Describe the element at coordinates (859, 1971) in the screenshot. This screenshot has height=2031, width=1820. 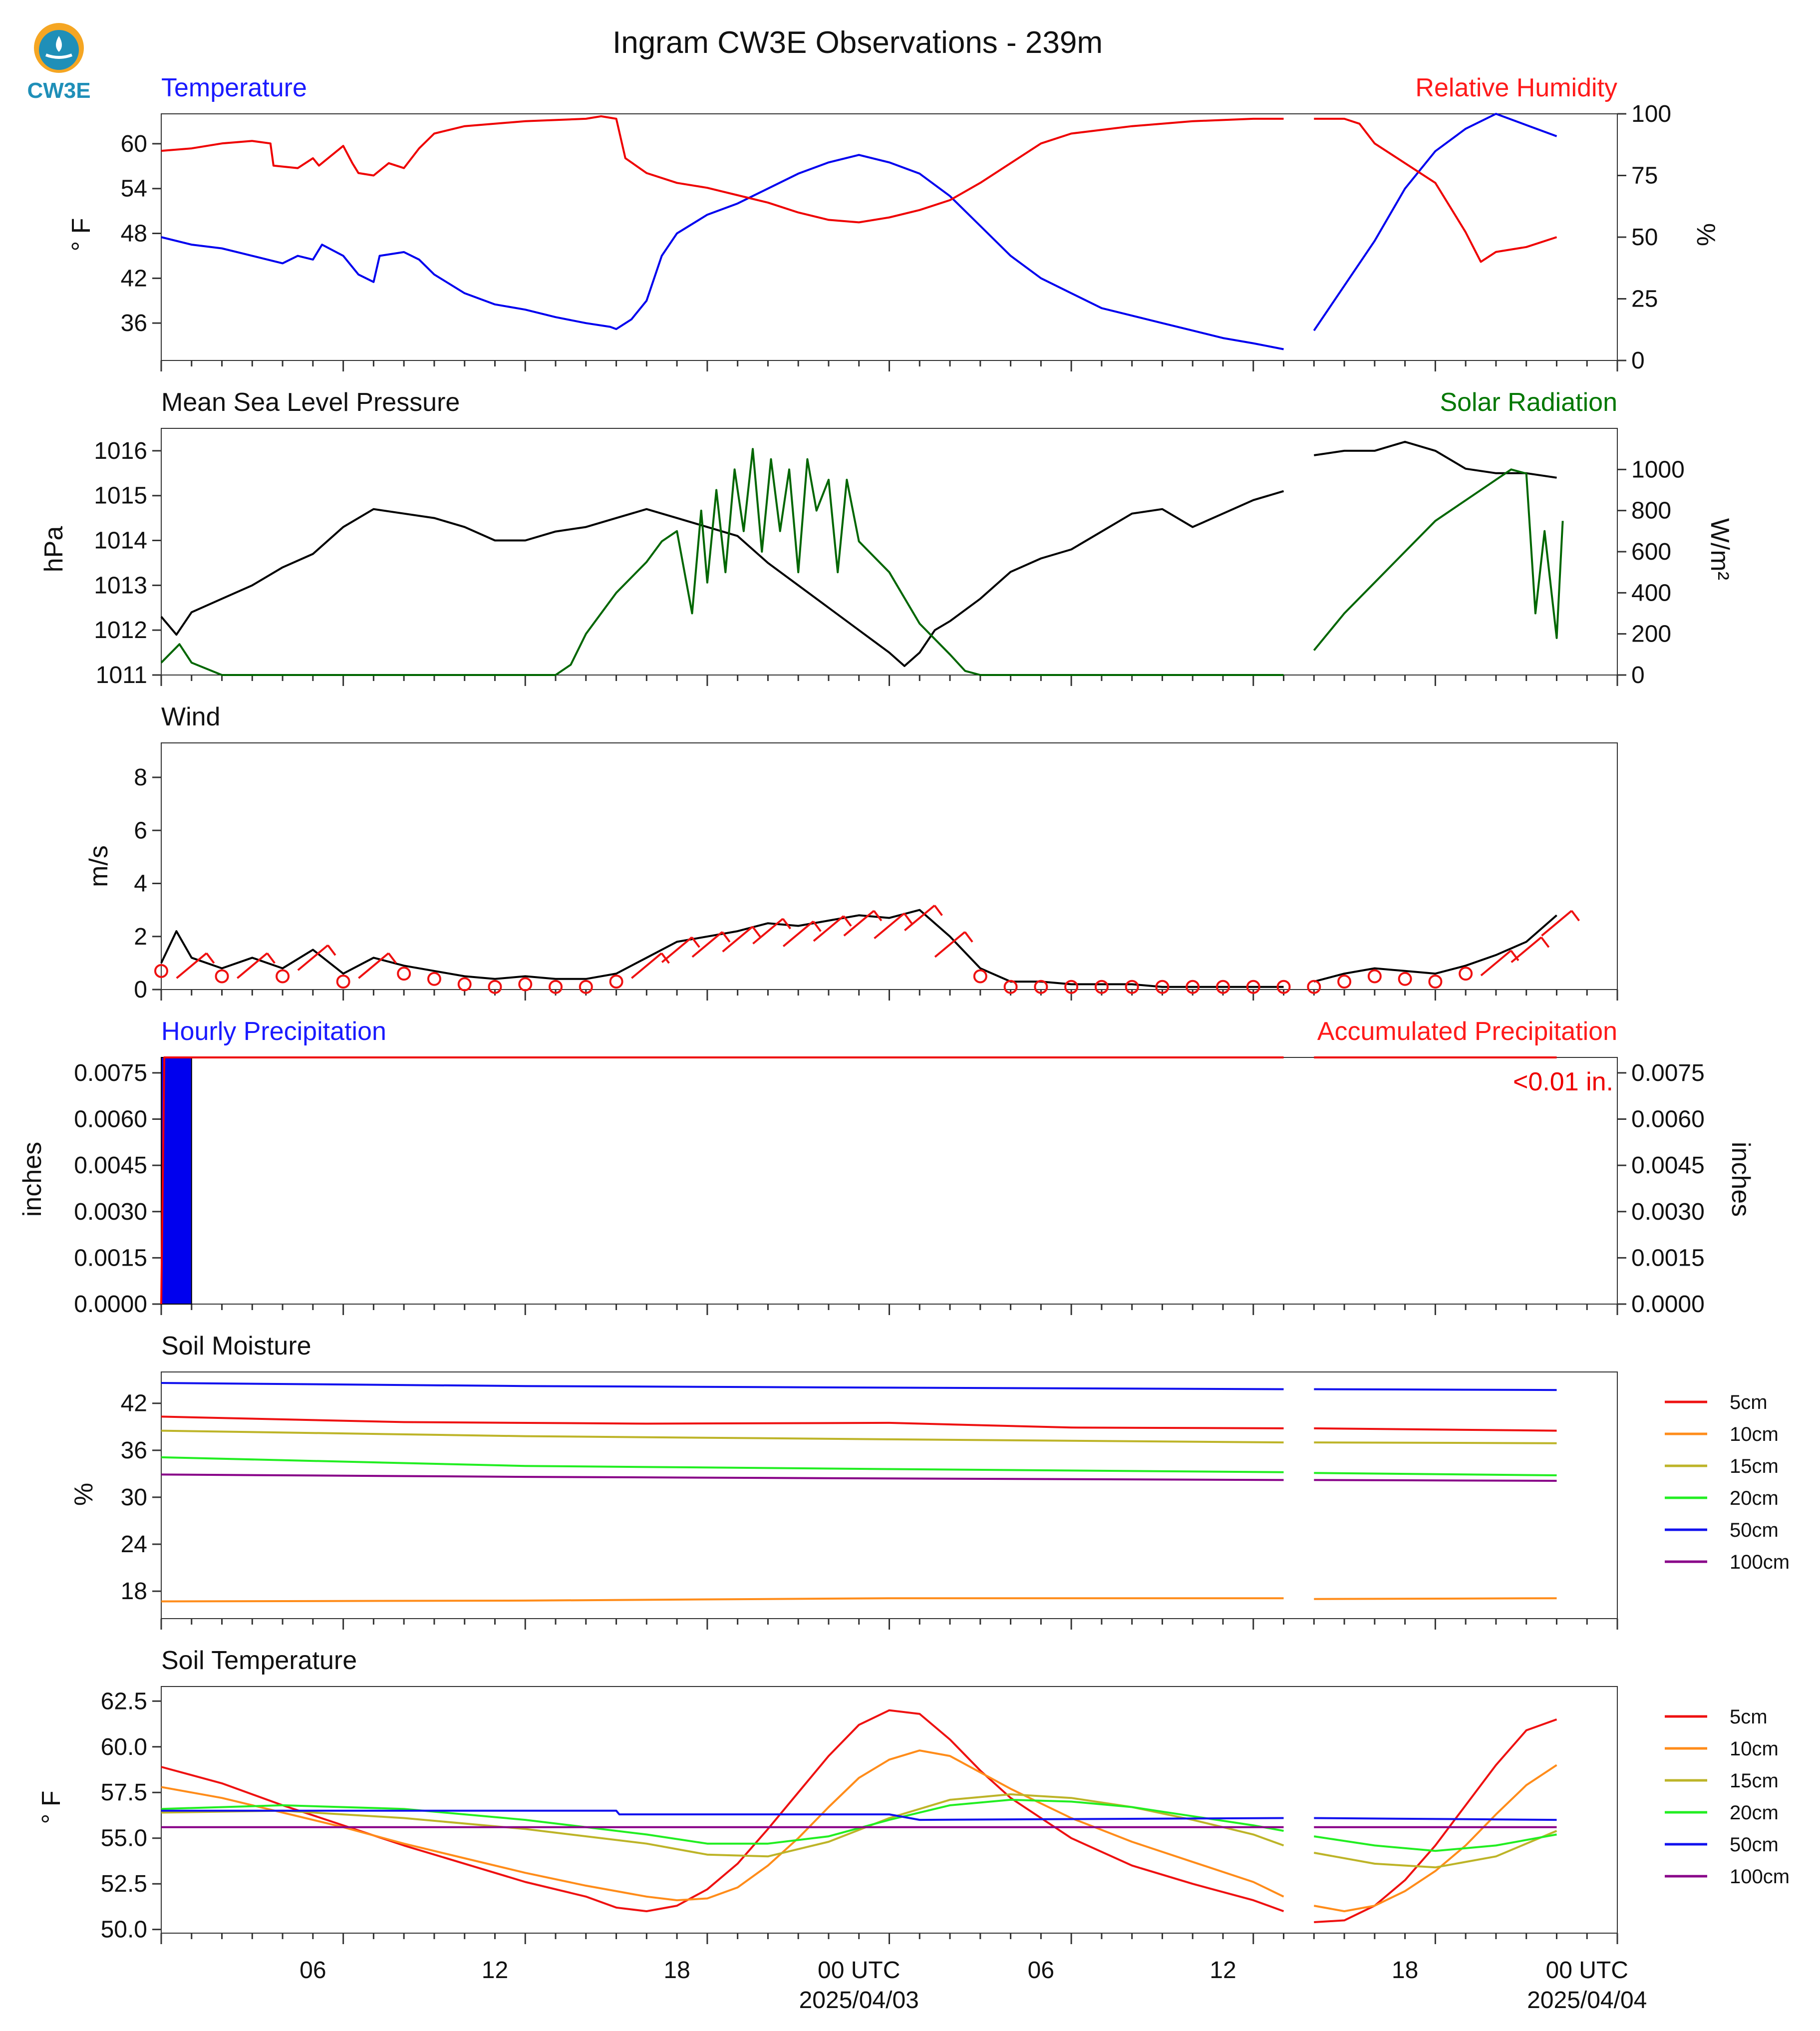
I see `x-tick-label-00-utc-3: 00 UTC` at that location.